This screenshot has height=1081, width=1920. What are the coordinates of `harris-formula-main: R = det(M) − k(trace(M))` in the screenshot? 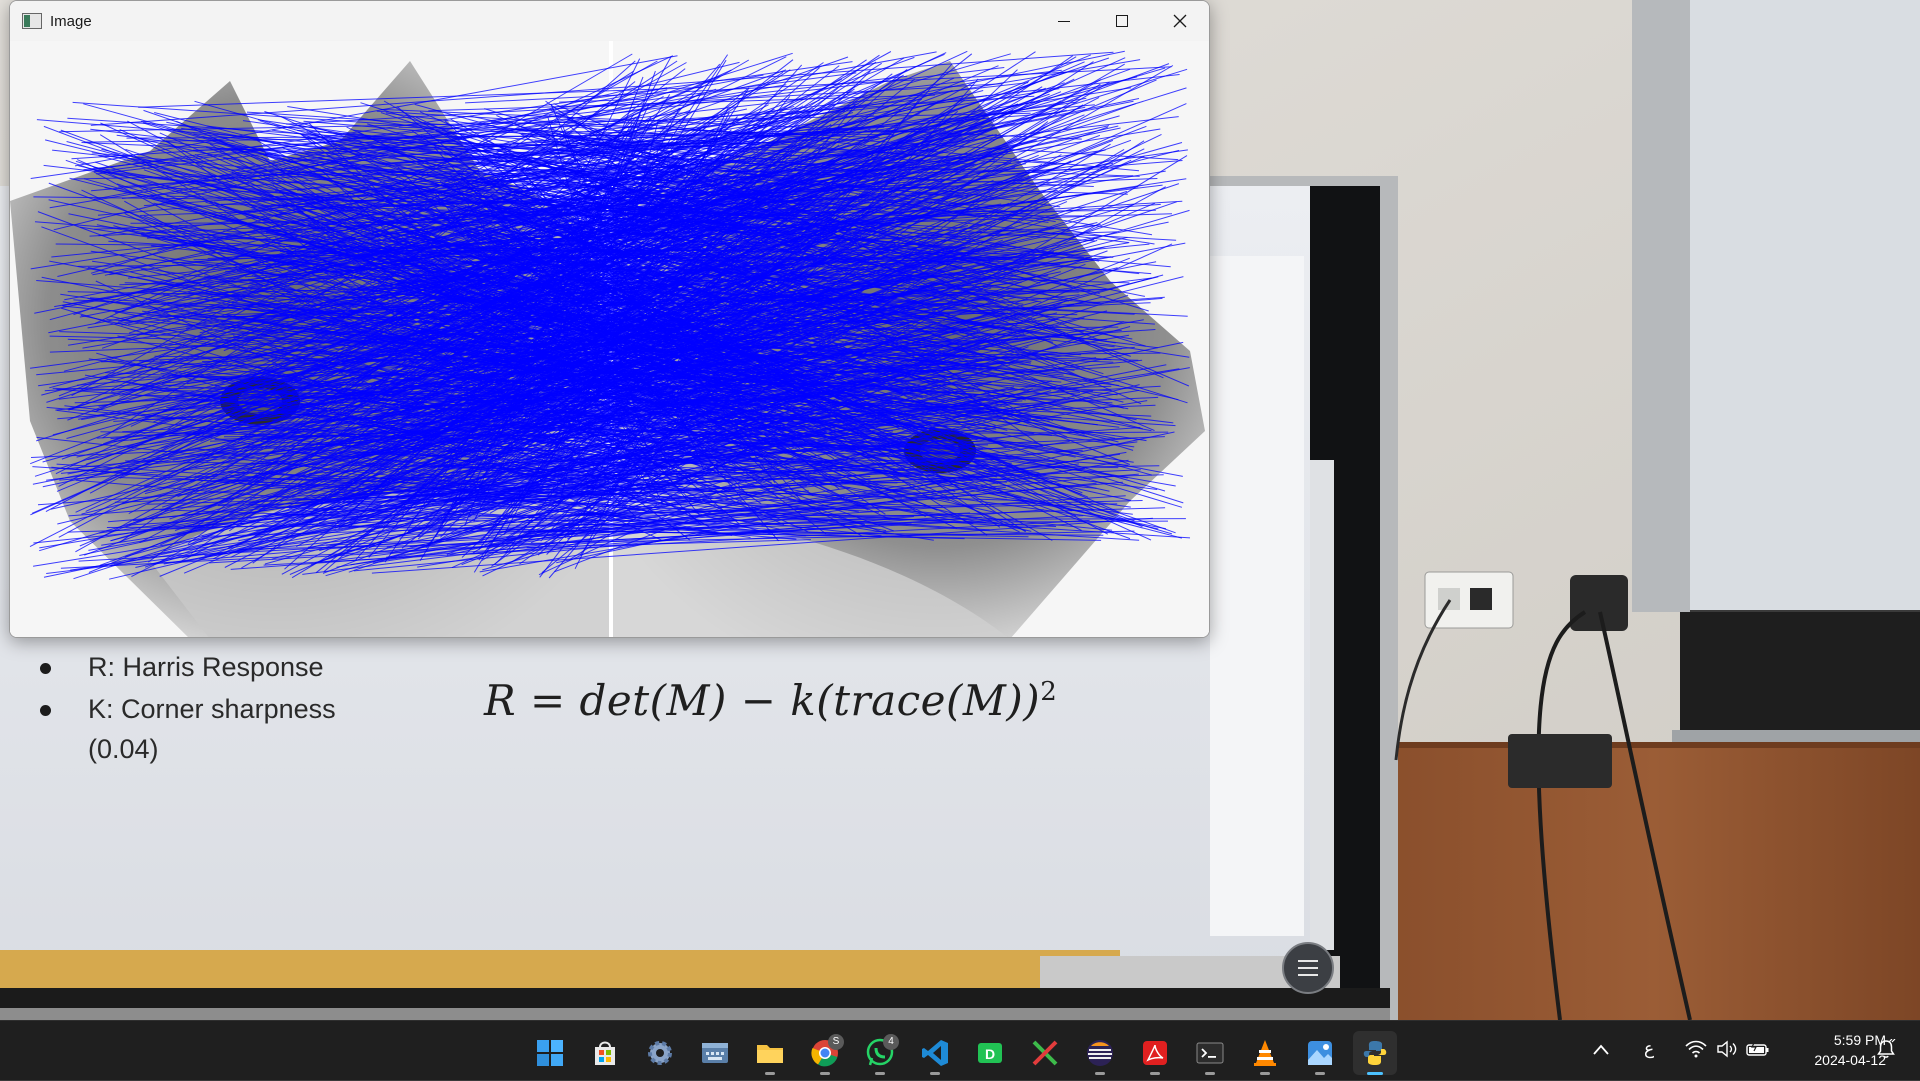 It's located at (762, 700).